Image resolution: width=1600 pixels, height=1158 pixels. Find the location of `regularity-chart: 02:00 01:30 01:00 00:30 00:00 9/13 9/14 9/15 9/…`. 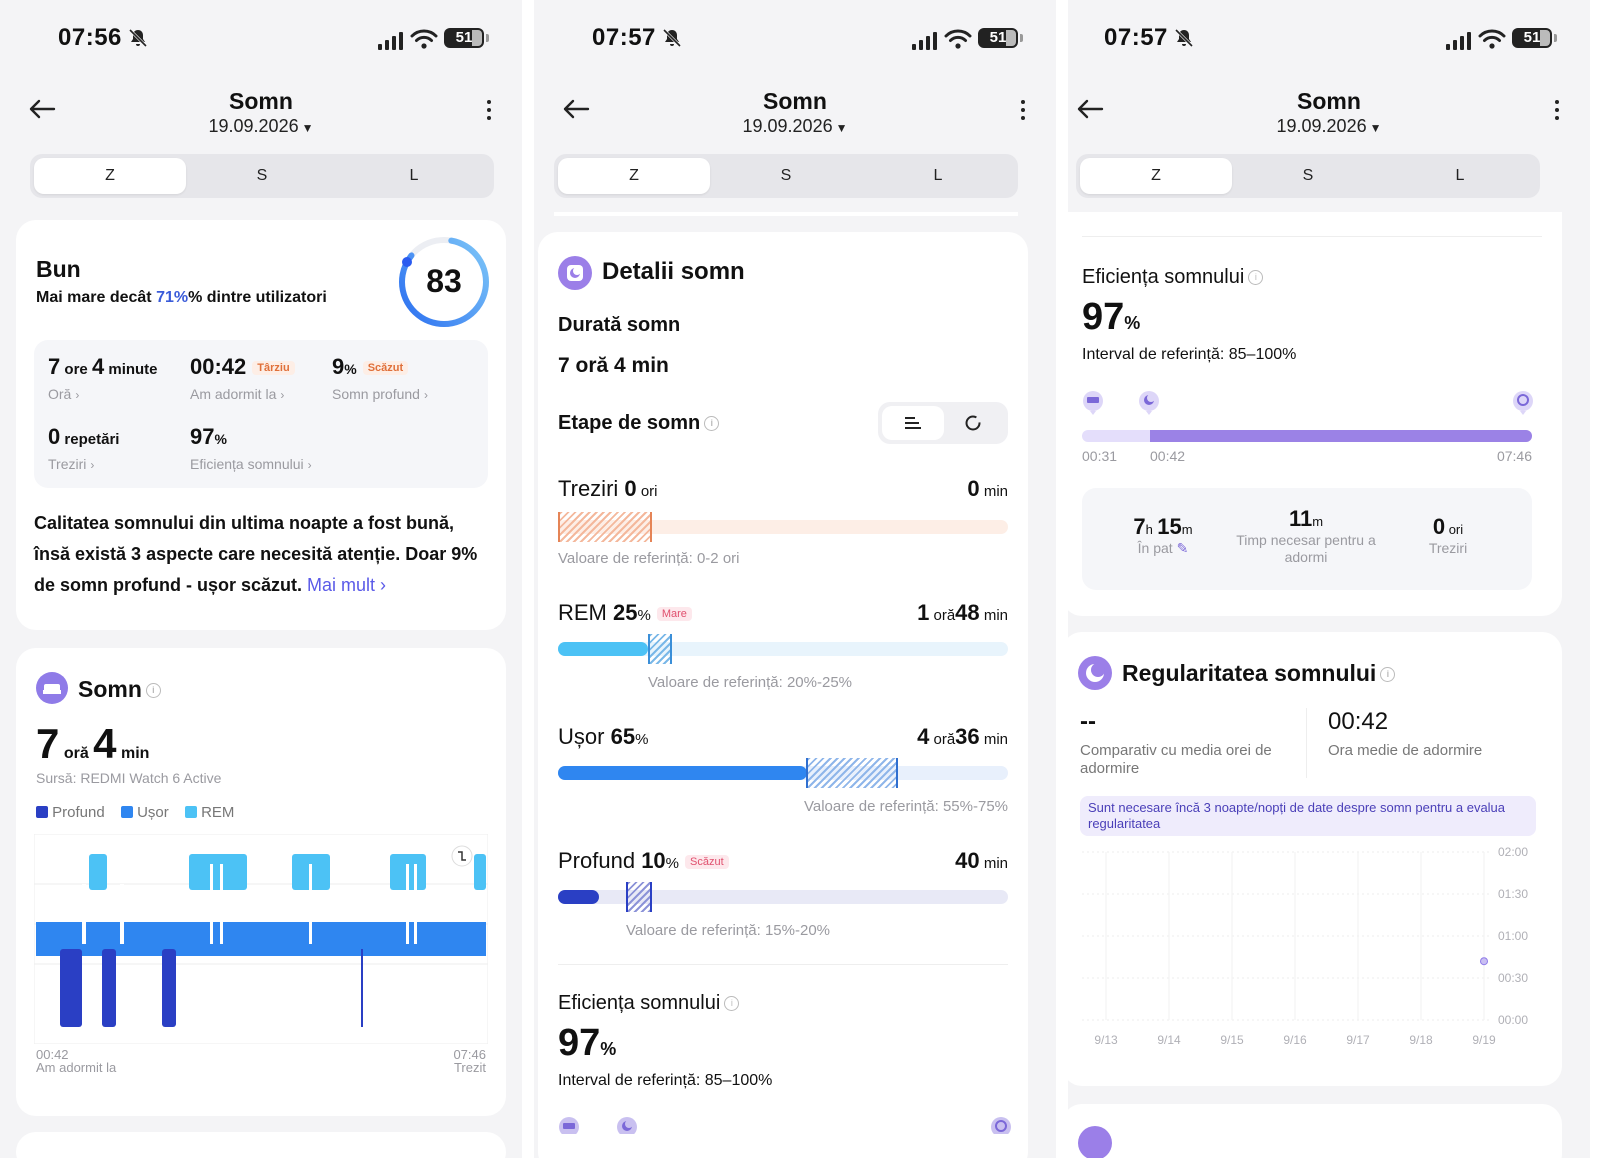

regularity-chart: 02:00 01:30 01:00 00:30 00:00 9/13 9/14 9/15 9/… is located at coordinates (1305, 946).